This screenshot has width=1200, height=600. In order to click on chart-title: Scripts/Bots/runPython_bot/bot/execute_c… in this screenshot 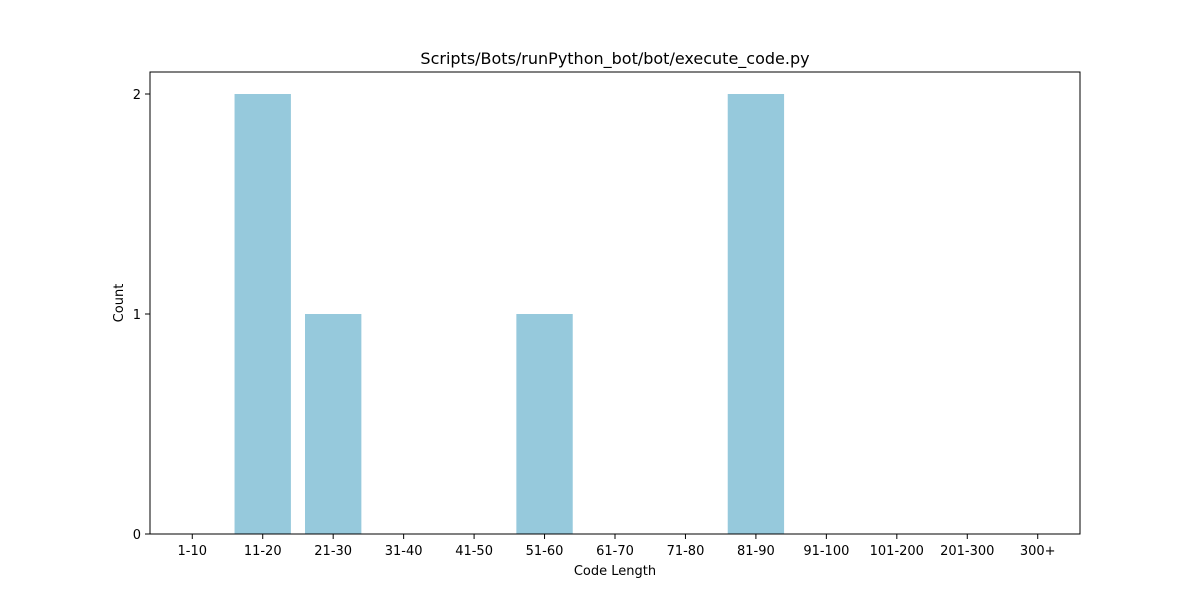, I will do `click(614, 59)`.